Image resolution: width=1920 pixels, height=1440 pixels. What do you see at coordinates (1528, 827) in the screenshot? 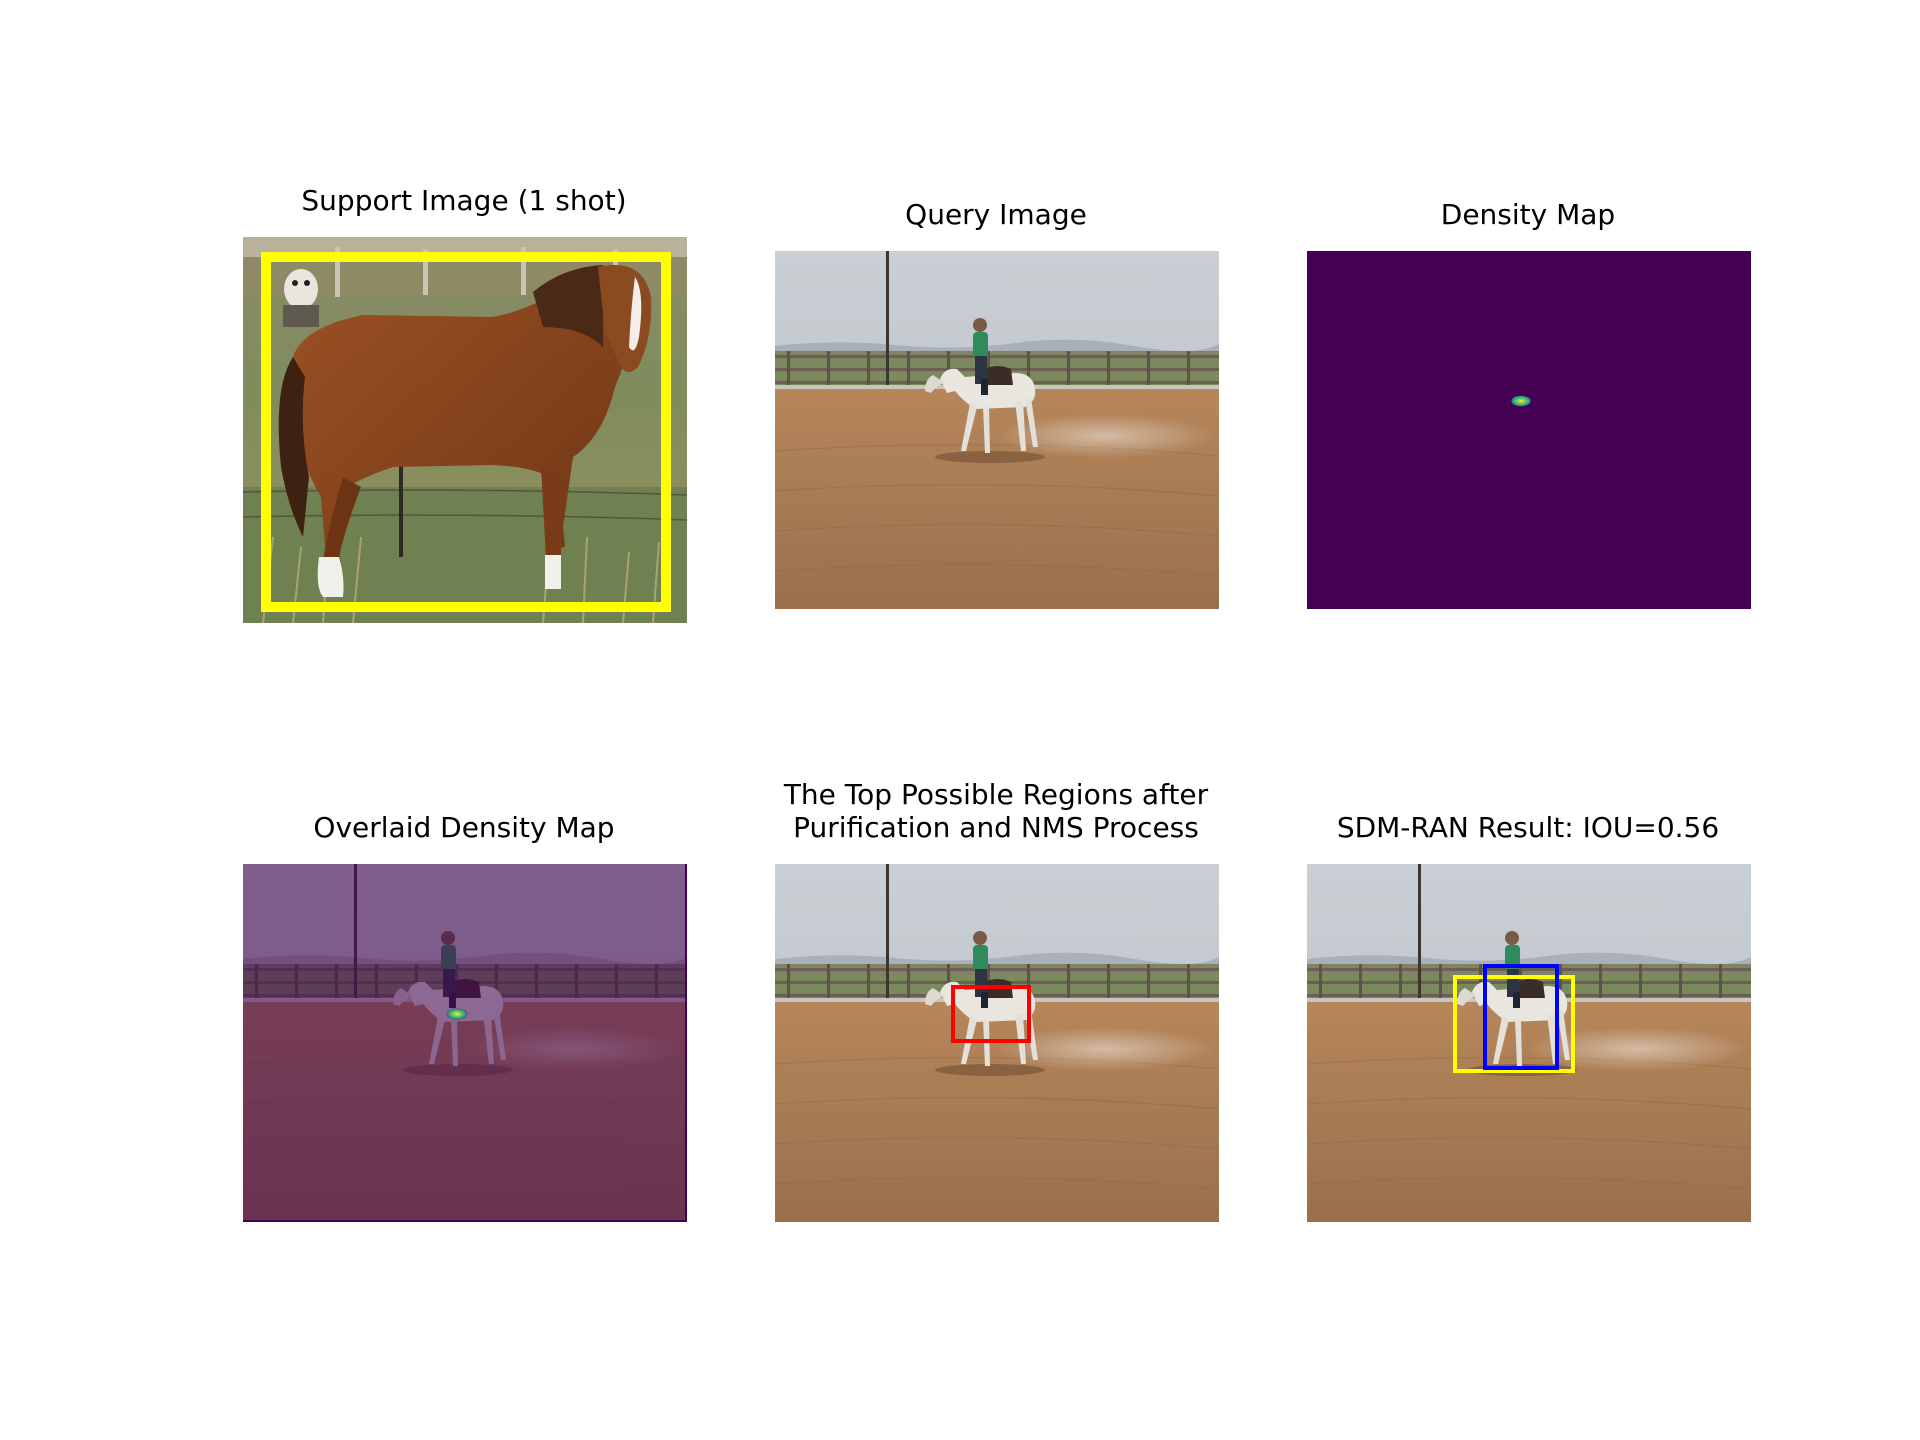
I see `sdm-ran-result-title: SDM-RAN Result: IOU=0.56` at bounding box center [1528, 827].